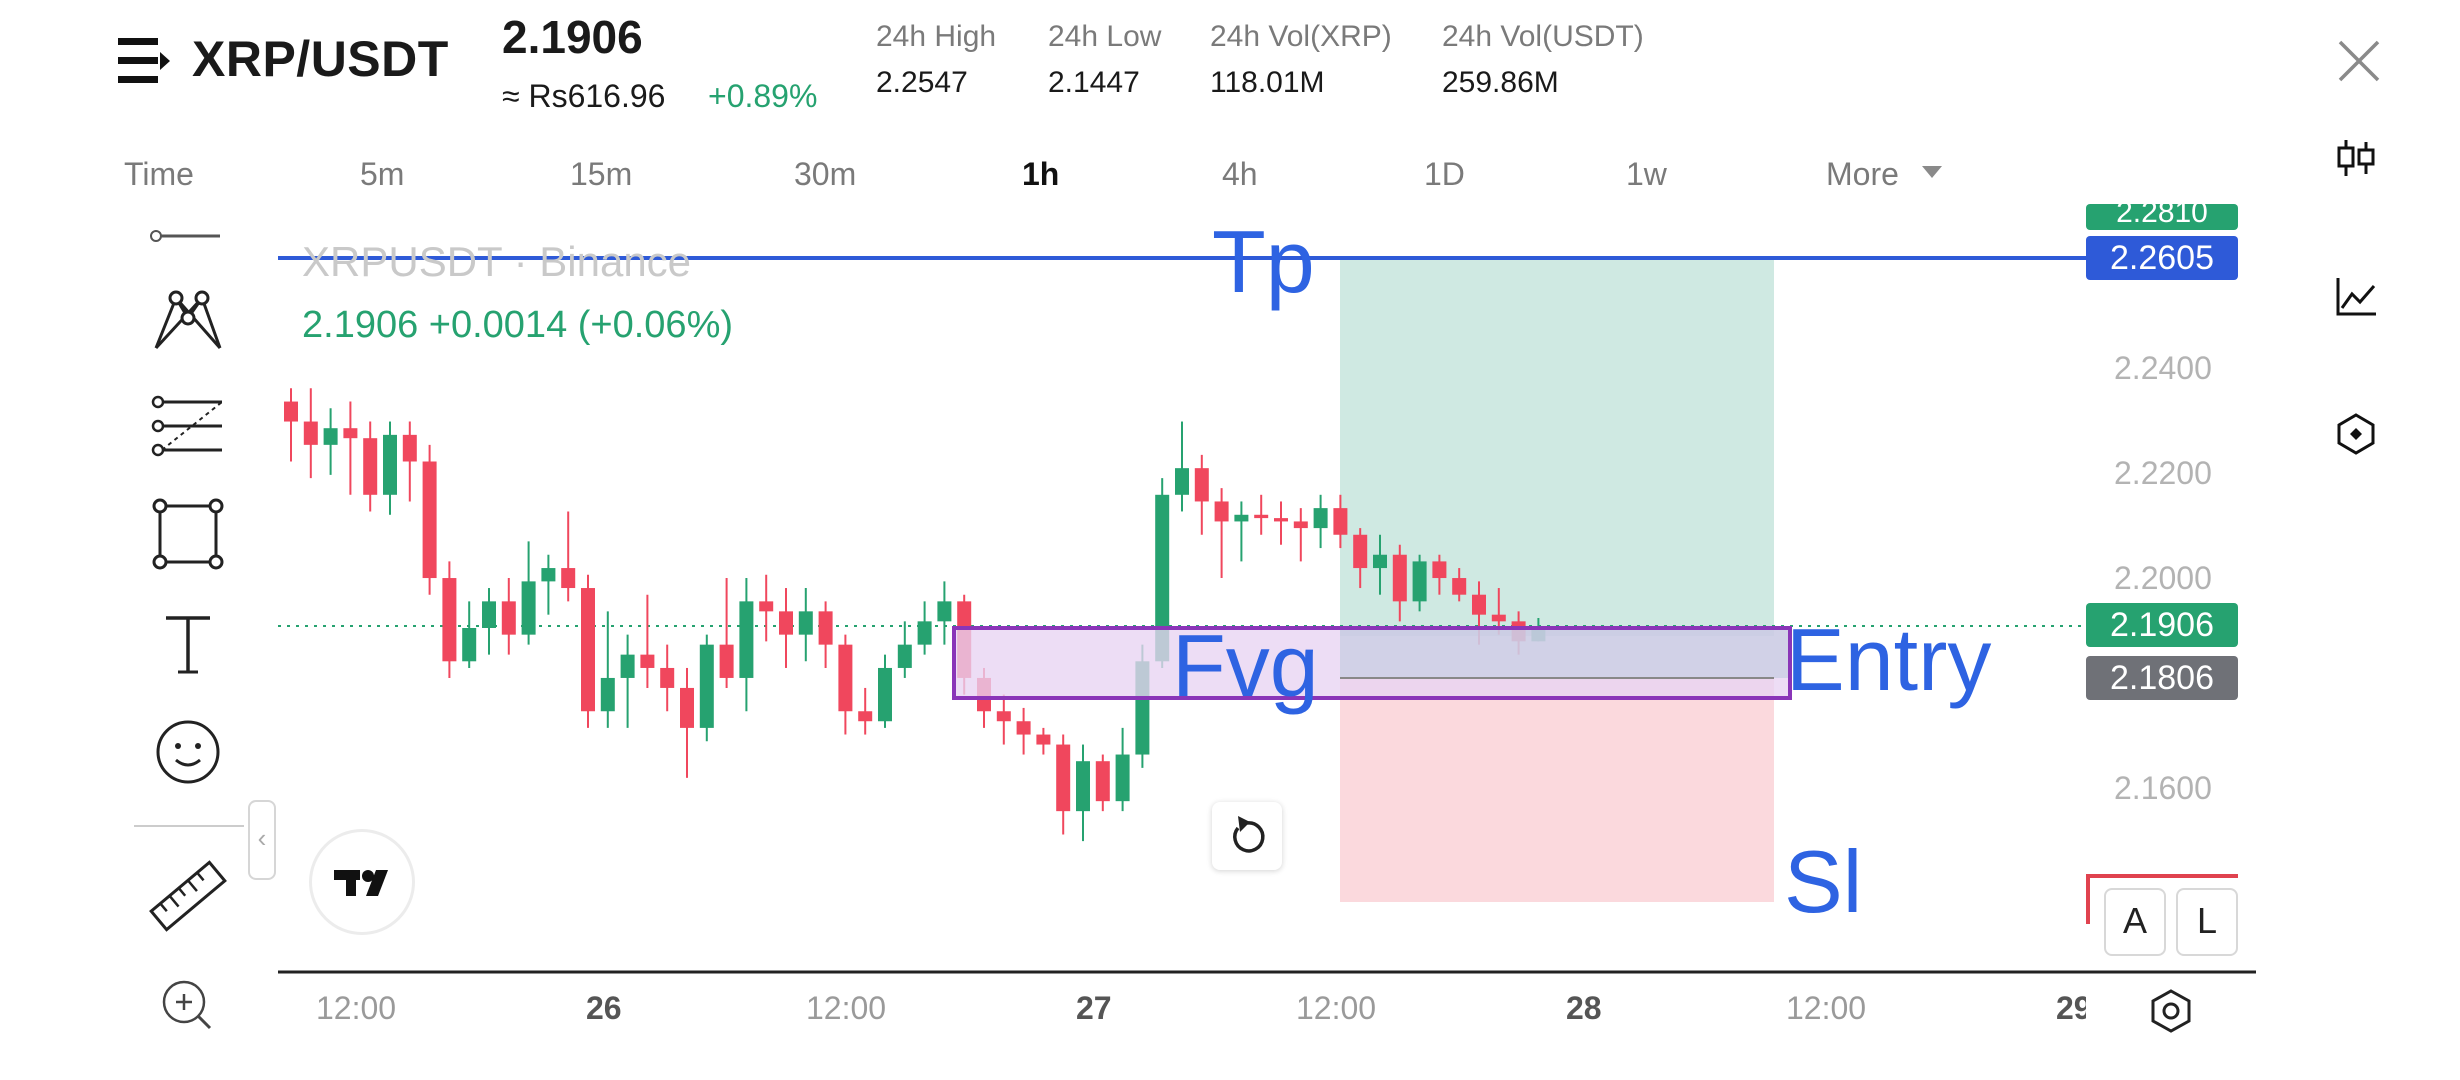 This screenshot has width=2460, height=1080. I want to click on price-tag-tp: 2.2605, so click(2162, 258).